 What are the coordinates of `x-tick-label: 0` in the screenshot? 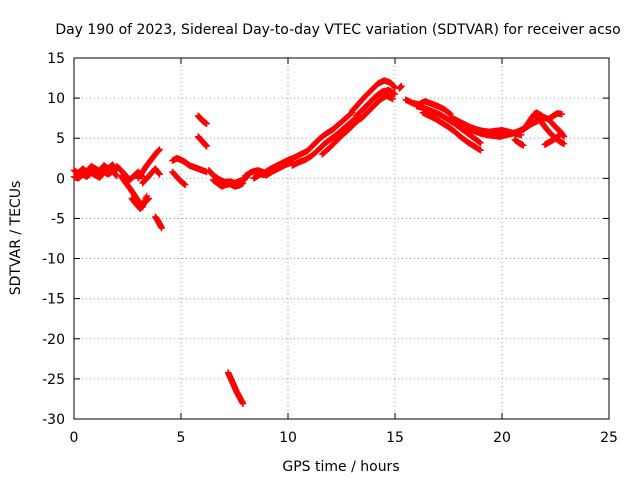 It's located at (74, 438).